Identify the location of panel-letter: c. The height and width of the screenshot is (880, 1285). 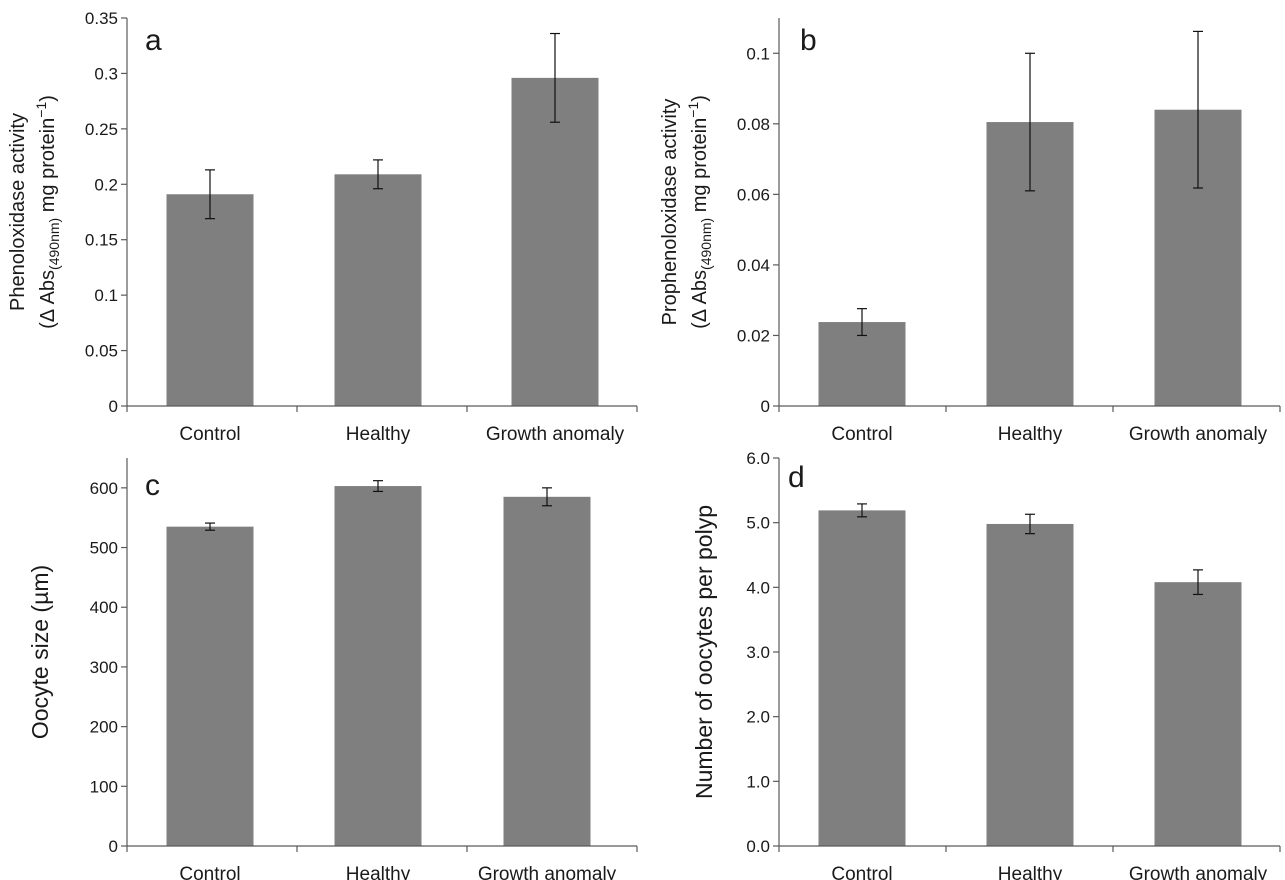
(152, 485).